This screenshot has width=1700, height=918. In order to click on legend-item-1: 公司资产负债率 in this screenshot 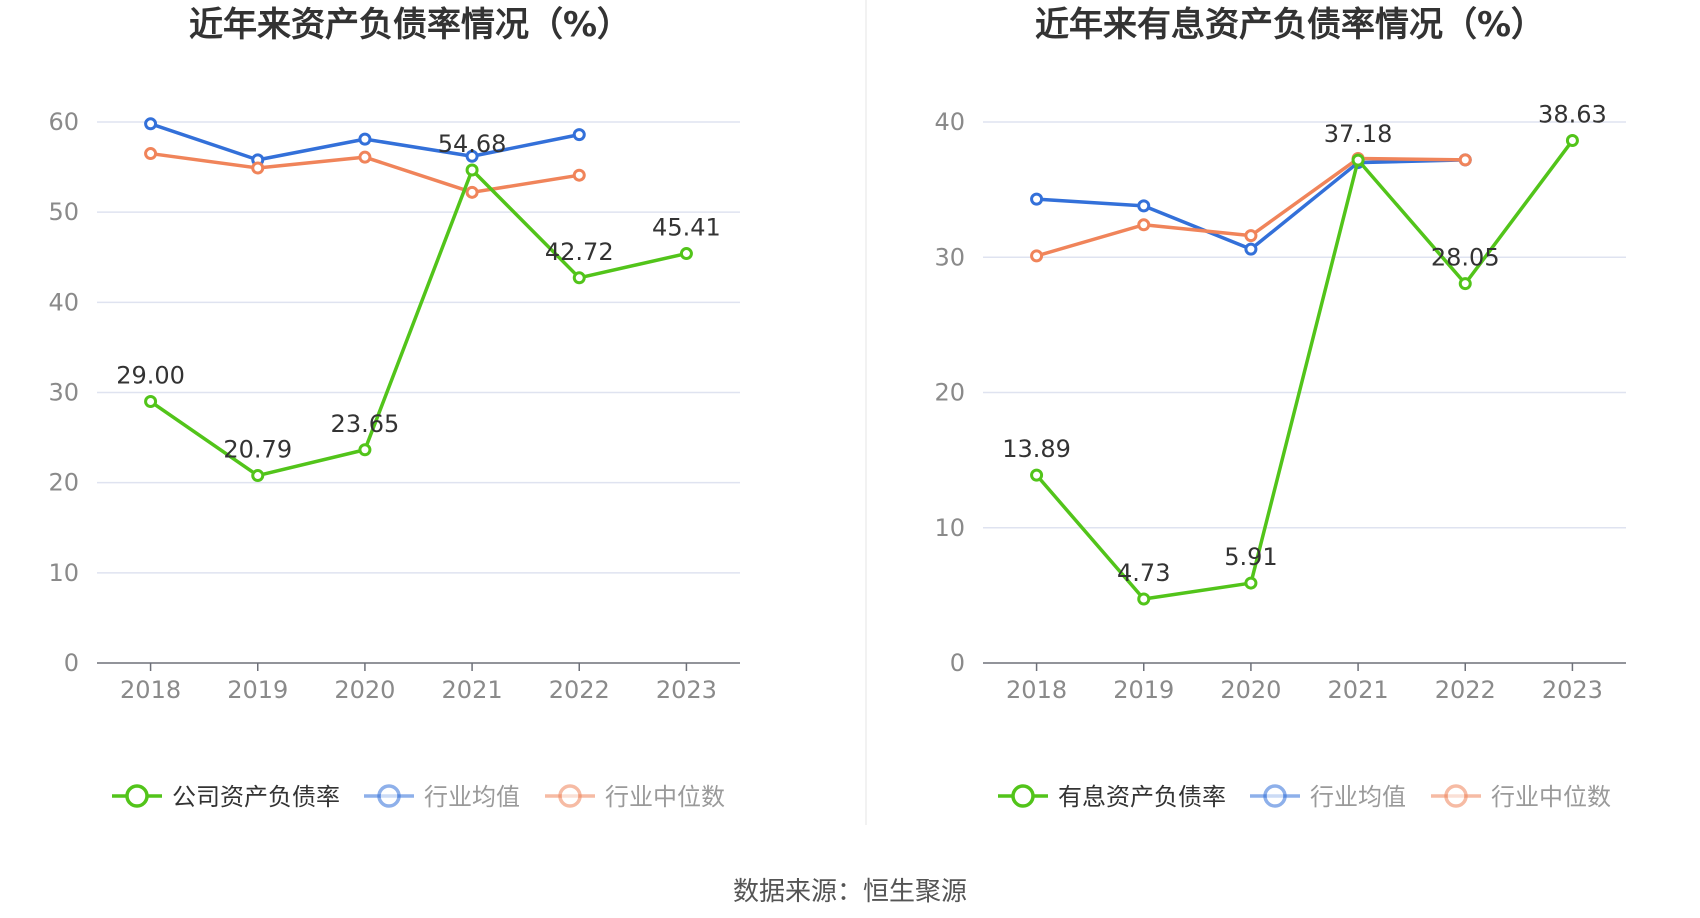, I will do `click(226, 797)`.